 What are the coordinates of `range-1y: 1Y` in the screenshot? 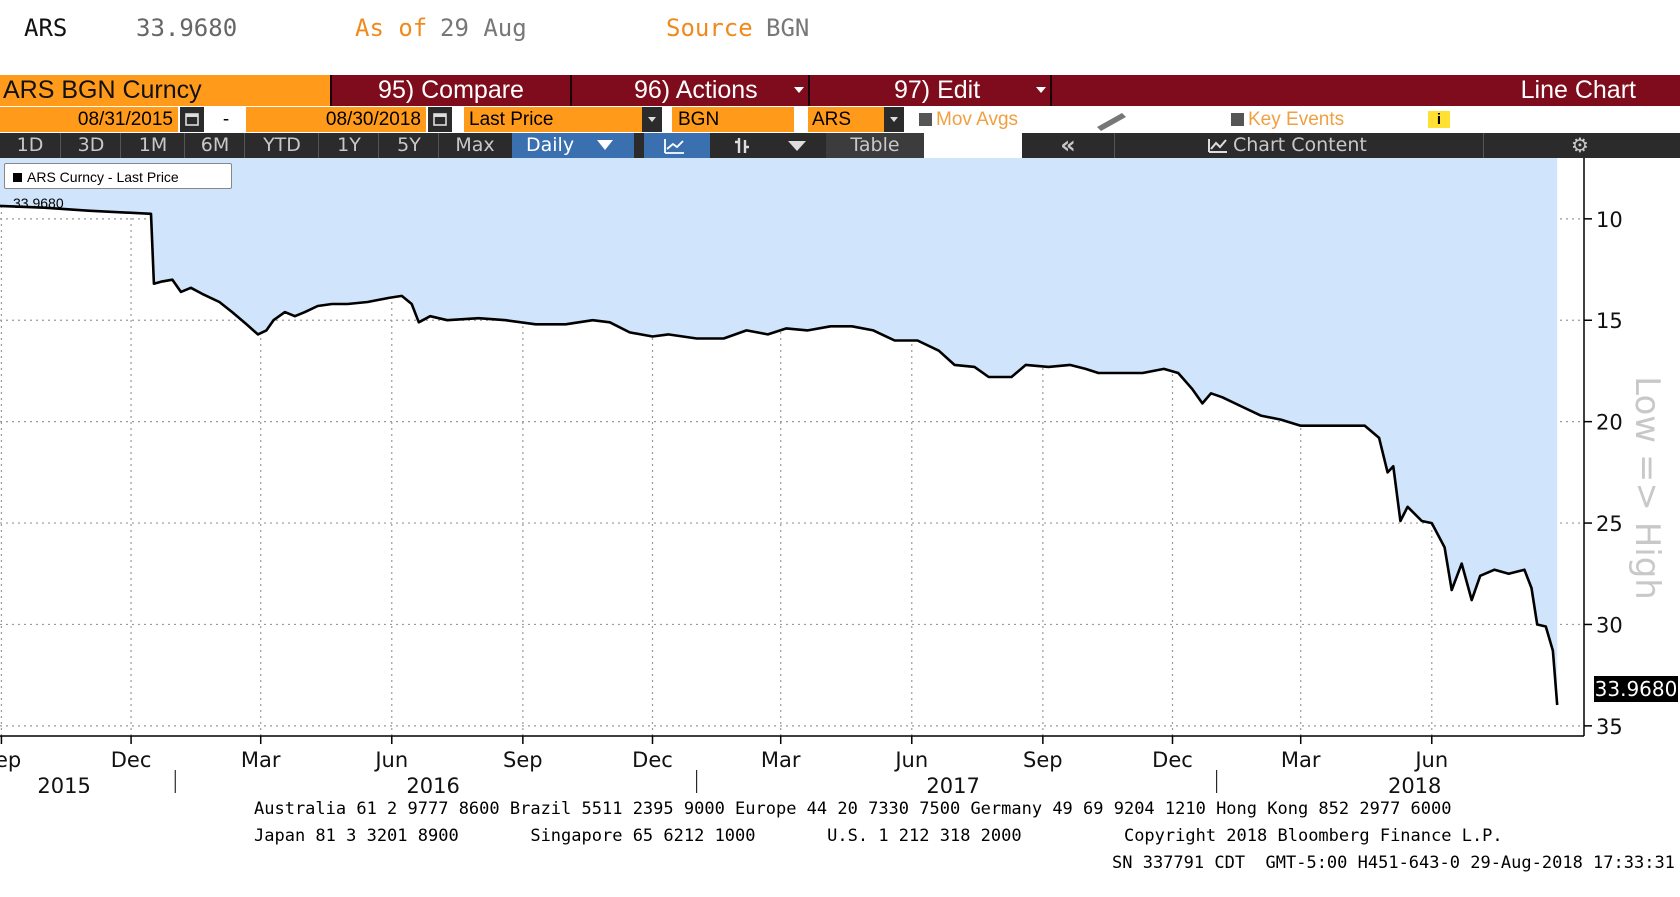 It's located at (348, 145).